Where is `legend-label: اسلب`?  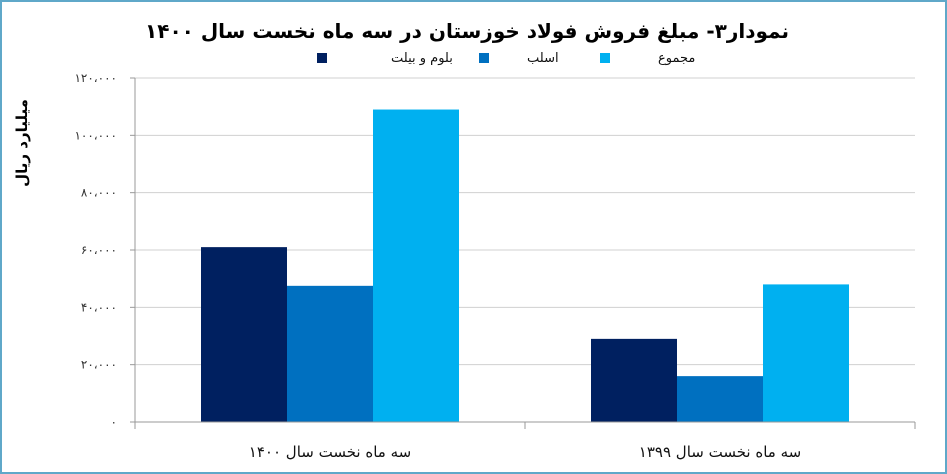
legend-label: اسلب is located at coordinates (543, 58).